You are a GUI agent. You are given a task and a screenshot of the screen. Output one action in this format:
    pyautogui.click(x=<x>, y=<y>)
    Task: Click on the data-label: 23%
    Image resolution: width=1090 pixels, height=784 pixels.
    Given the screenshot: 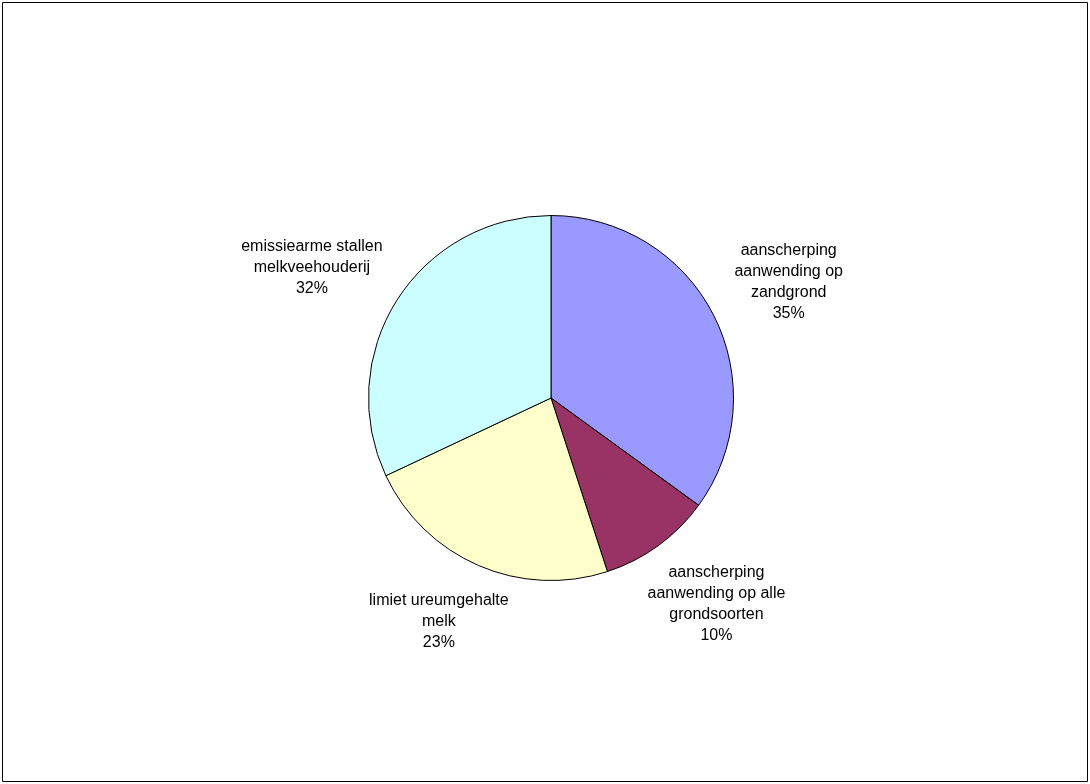 What is the action you would take?
    pyautogui.click(x=438, y=642)
    